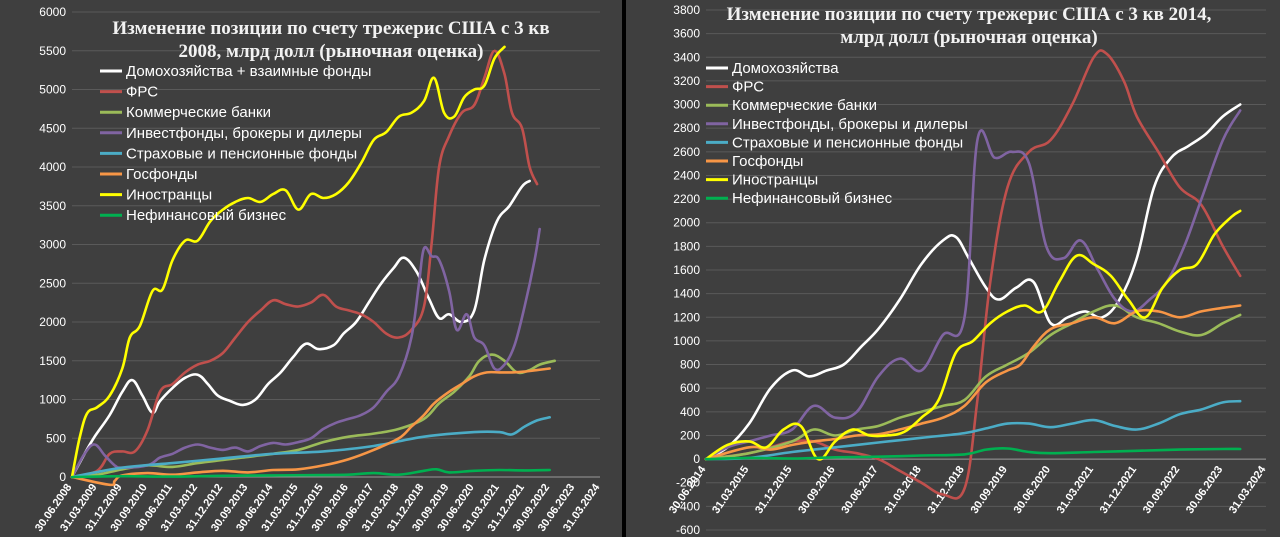 This screenshot has width=1280, height=537. What do you see at coordinates (686, 57) in the screenshot?
I see `y-tick-label: 3400` at bounding box center [686, 57].